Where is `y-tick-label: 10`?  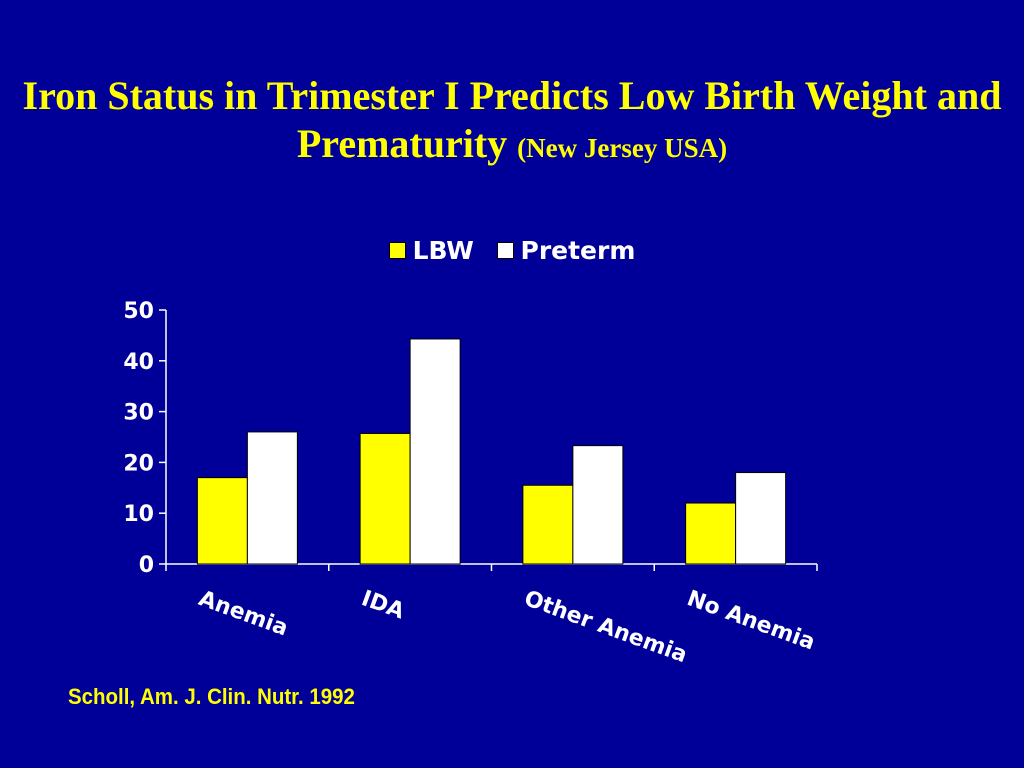 y-tick-label: 10 is located at coordinates (138, 514).